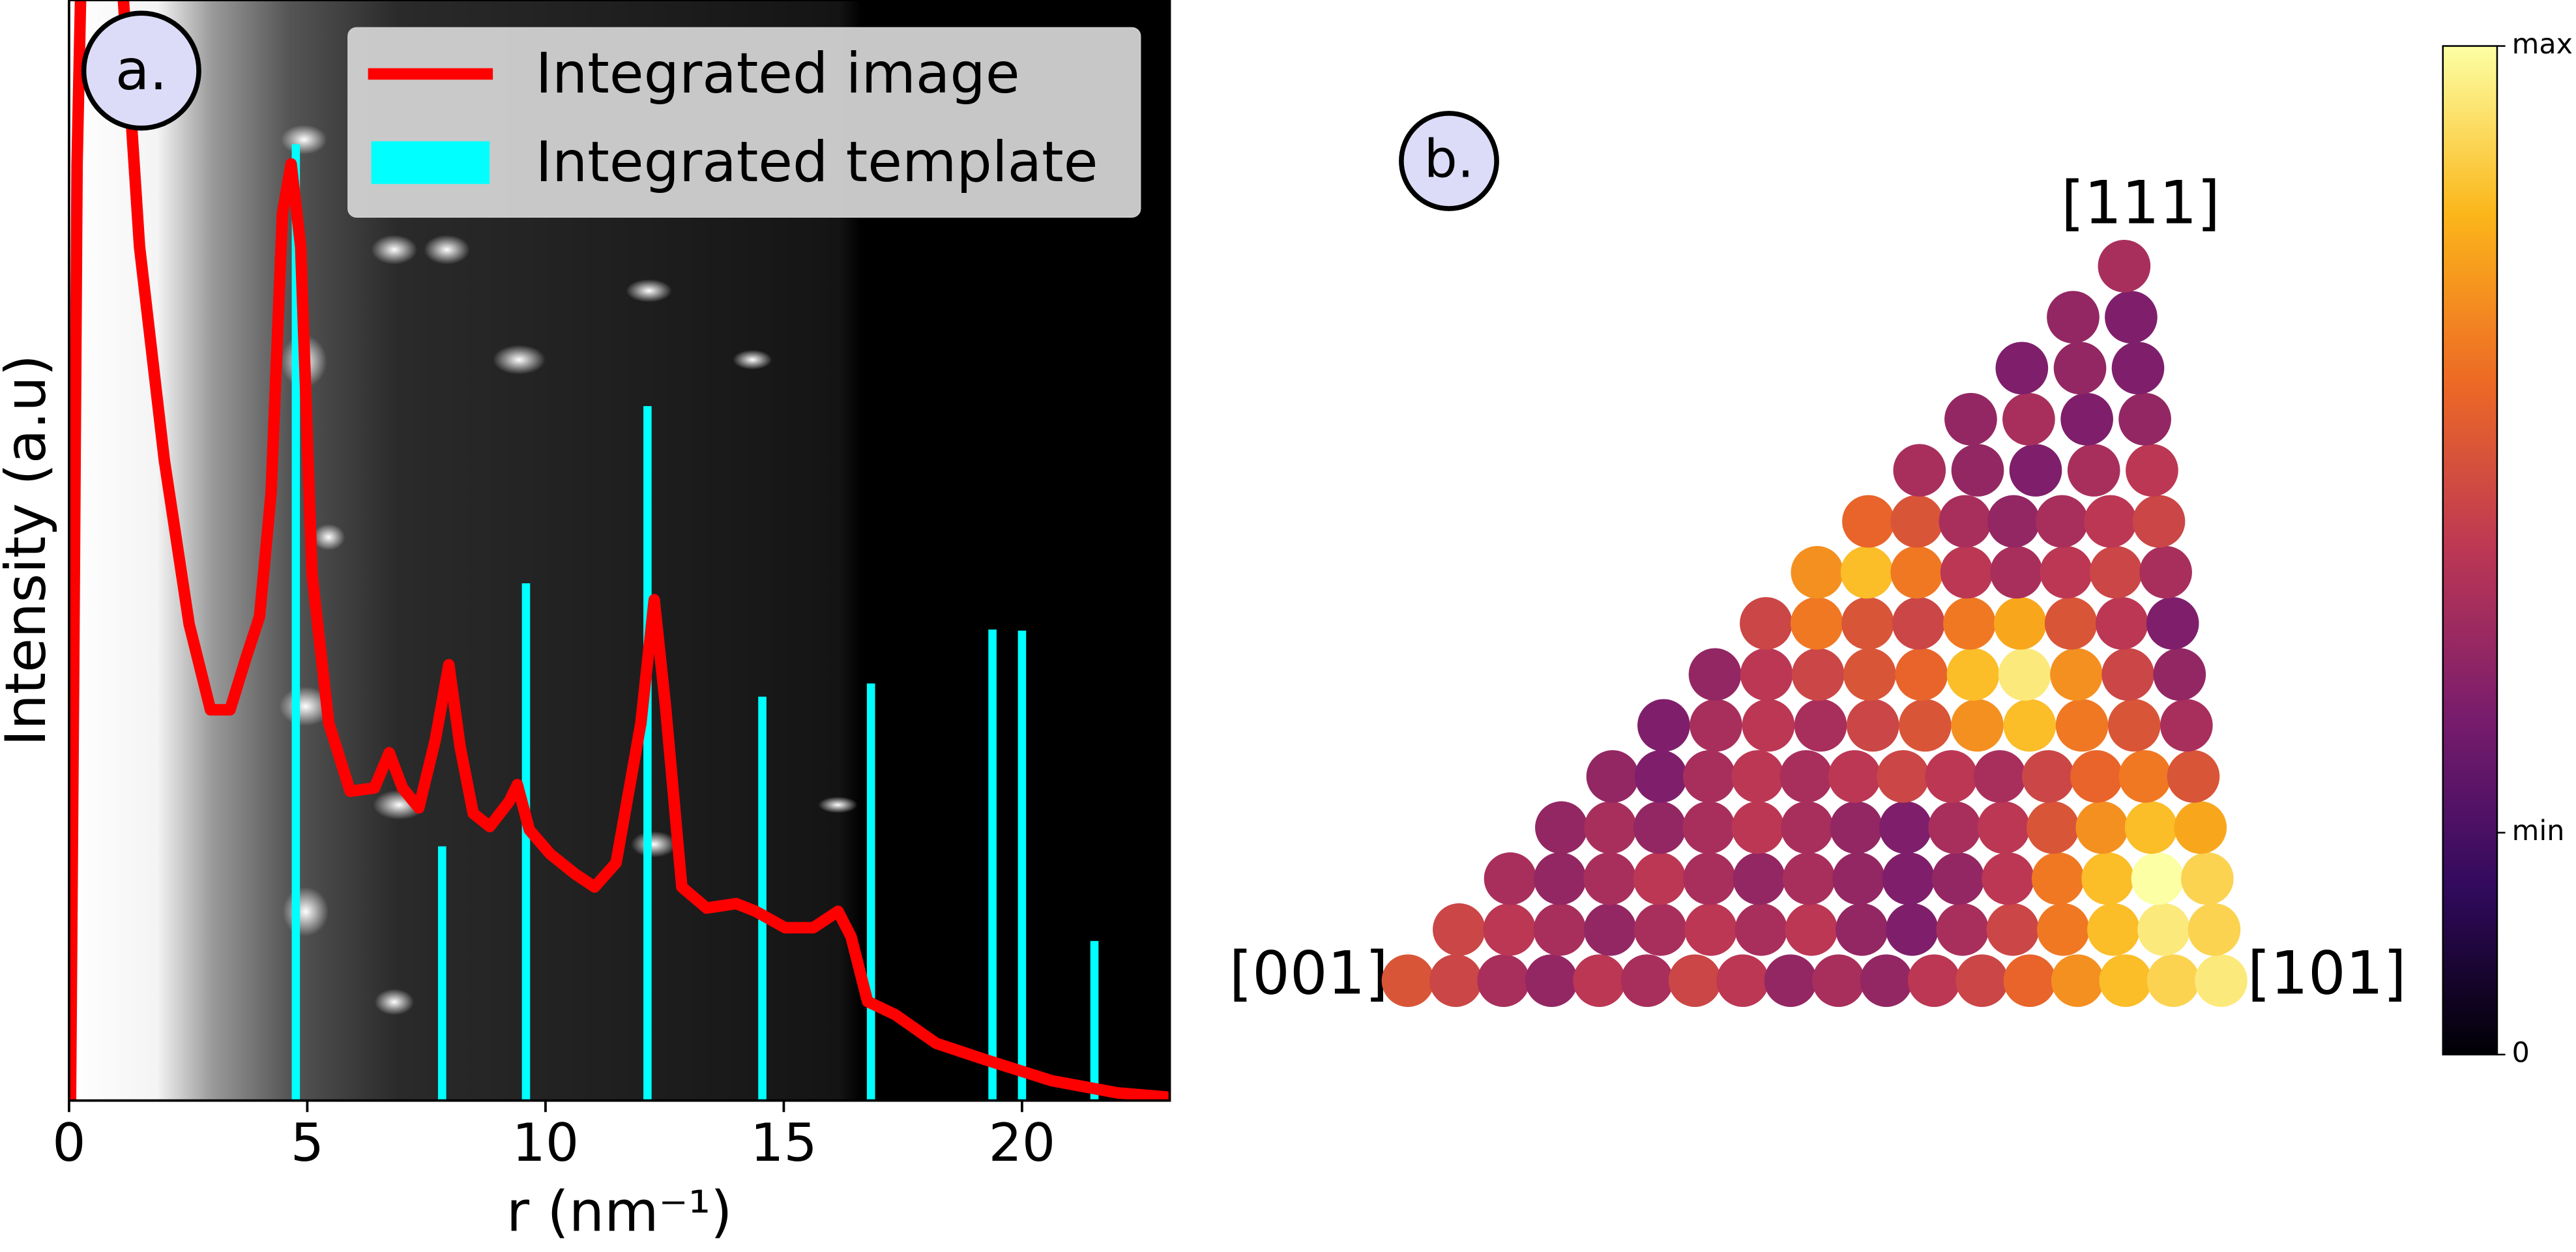 This screenshot has height=1252, width=2576. What do you see at coordinates (2470, 550) in the screenshot?
I see `colorbar-gradient` at bounding box center [2470, 550].